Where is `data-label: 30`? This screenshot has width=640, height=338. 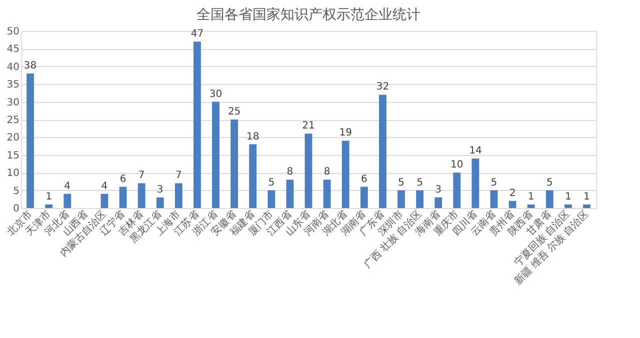
data-label: 30 is located at coordinates (215, 94).